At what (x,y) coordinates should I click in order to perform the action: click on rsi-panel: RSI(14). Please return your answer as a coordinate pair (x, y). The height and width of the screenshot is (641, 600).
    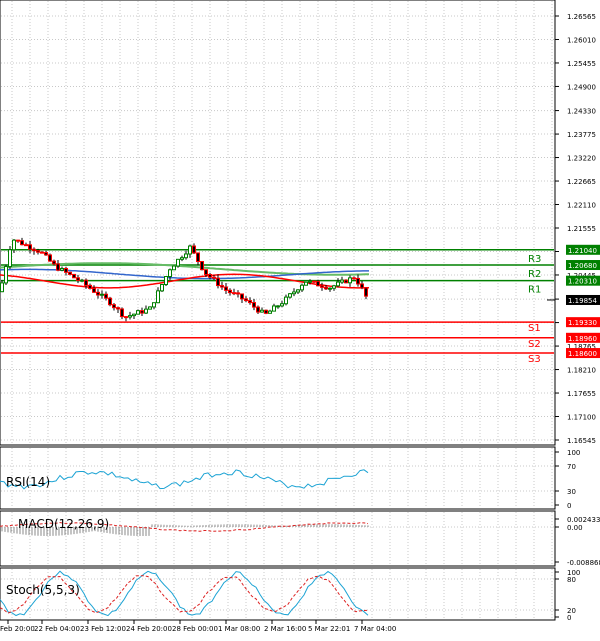
    Looking at the image, I should click on (278, 478).